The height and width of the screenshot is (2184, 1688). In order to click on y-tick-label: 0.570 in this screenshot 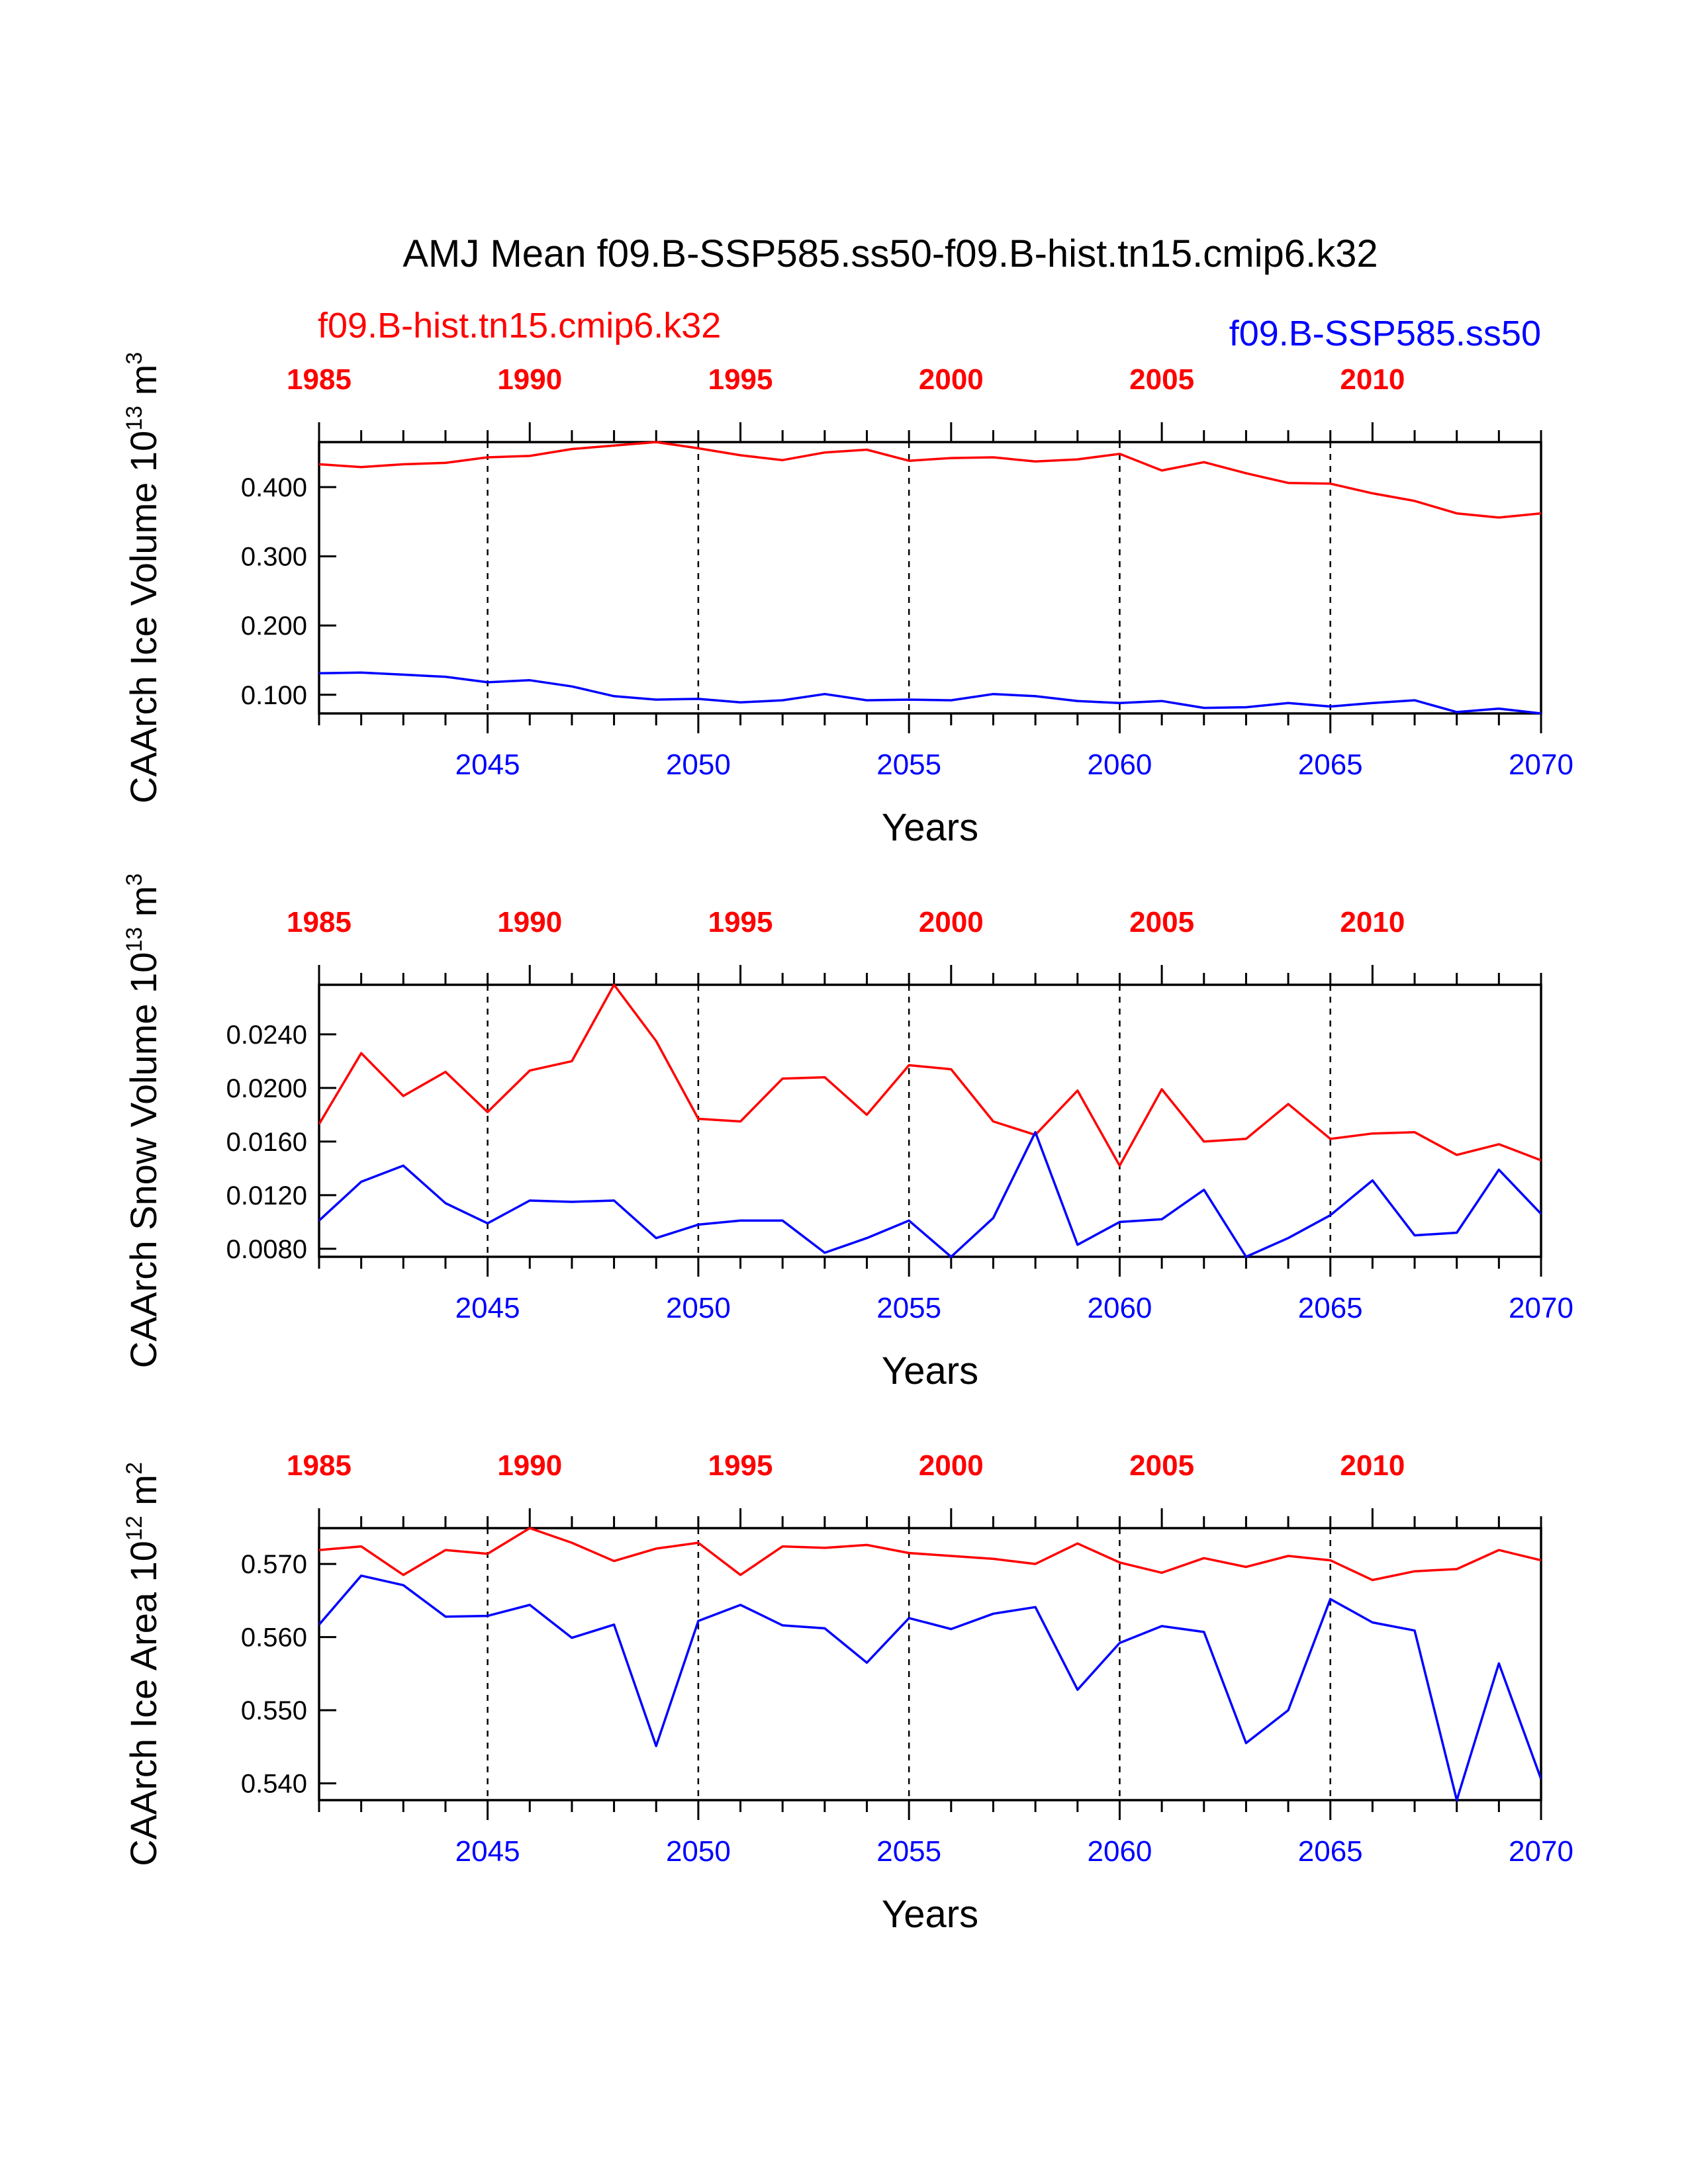, I will do `click(274, 1564)`.